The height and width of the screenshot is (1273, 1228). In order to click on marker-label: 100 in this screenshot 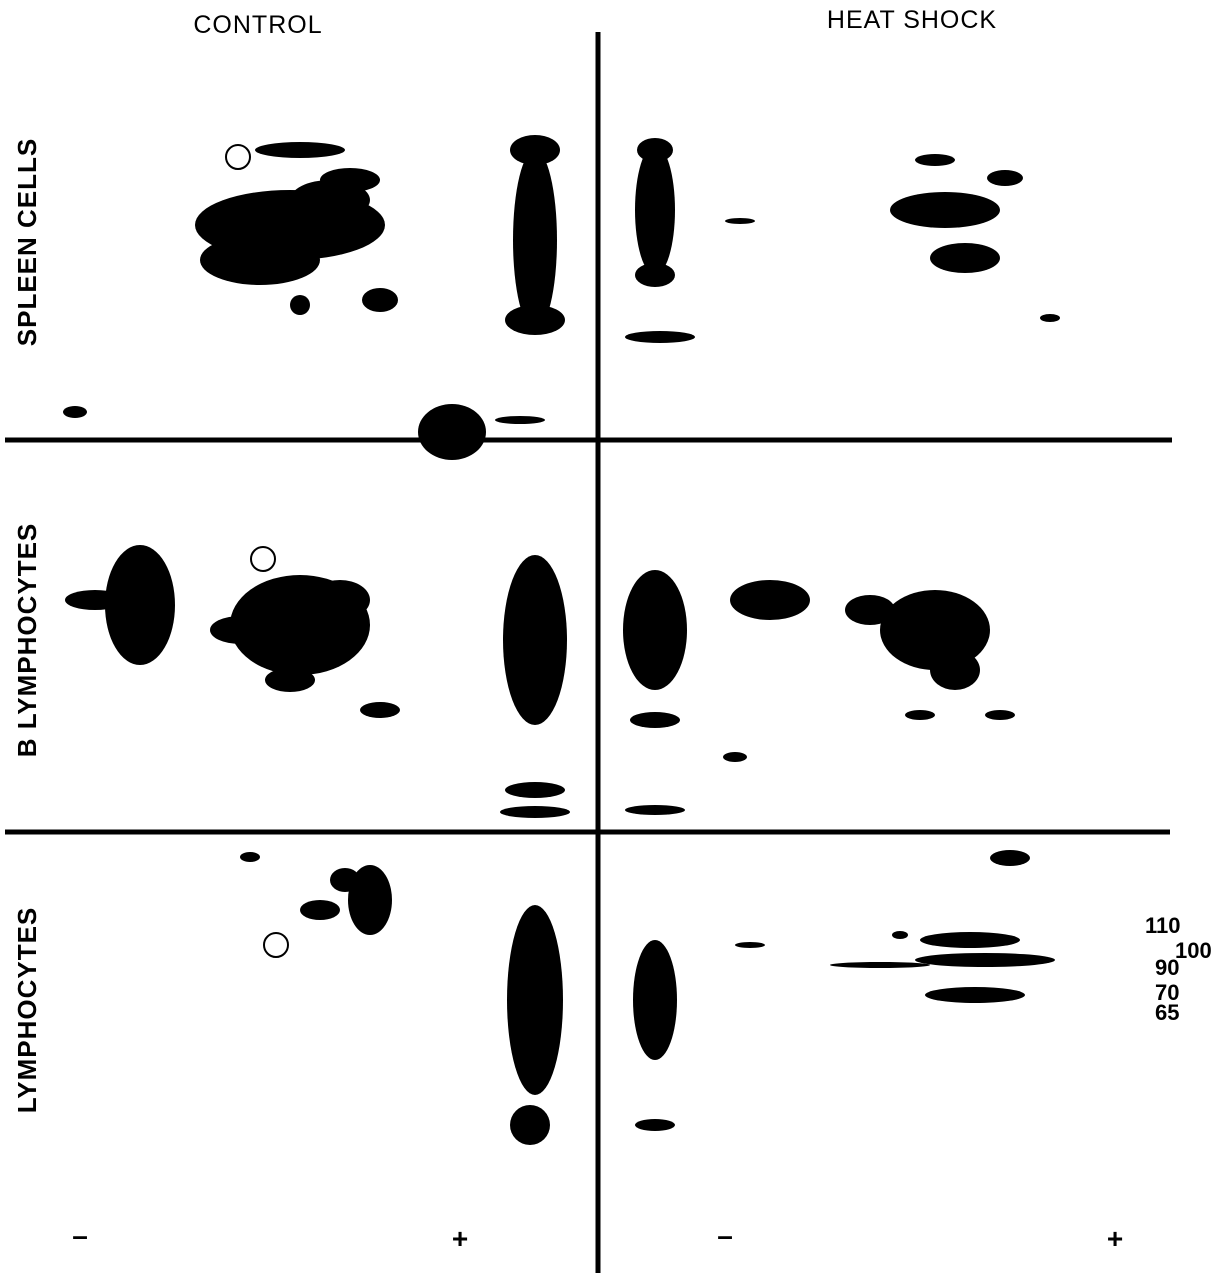, I will do `click(1193, 950)`.